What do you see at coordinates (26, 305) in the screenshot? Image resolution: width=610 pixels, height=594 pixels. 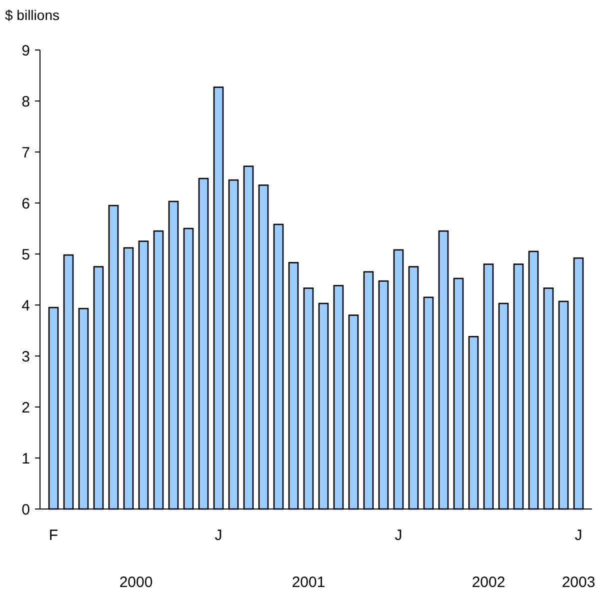 I see `y-tick-label: 4` at bounding box center [26, 305].